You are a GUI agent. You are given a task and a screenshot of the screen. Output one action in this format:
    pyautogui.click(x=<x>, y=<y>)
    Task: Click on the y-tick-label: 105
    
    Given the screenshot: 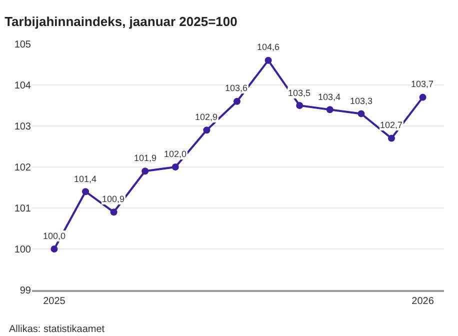 What is the action you would take?
    pyautogui.click(x=23, y=45)
    